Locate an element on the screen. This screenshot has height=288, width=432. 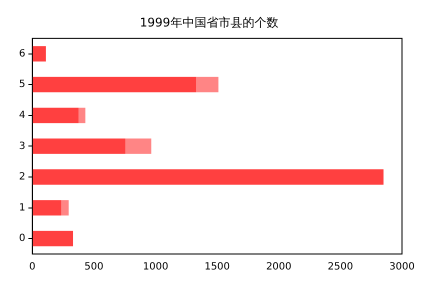
x-tick-label: 3000 is located at coordinates (402, 267).